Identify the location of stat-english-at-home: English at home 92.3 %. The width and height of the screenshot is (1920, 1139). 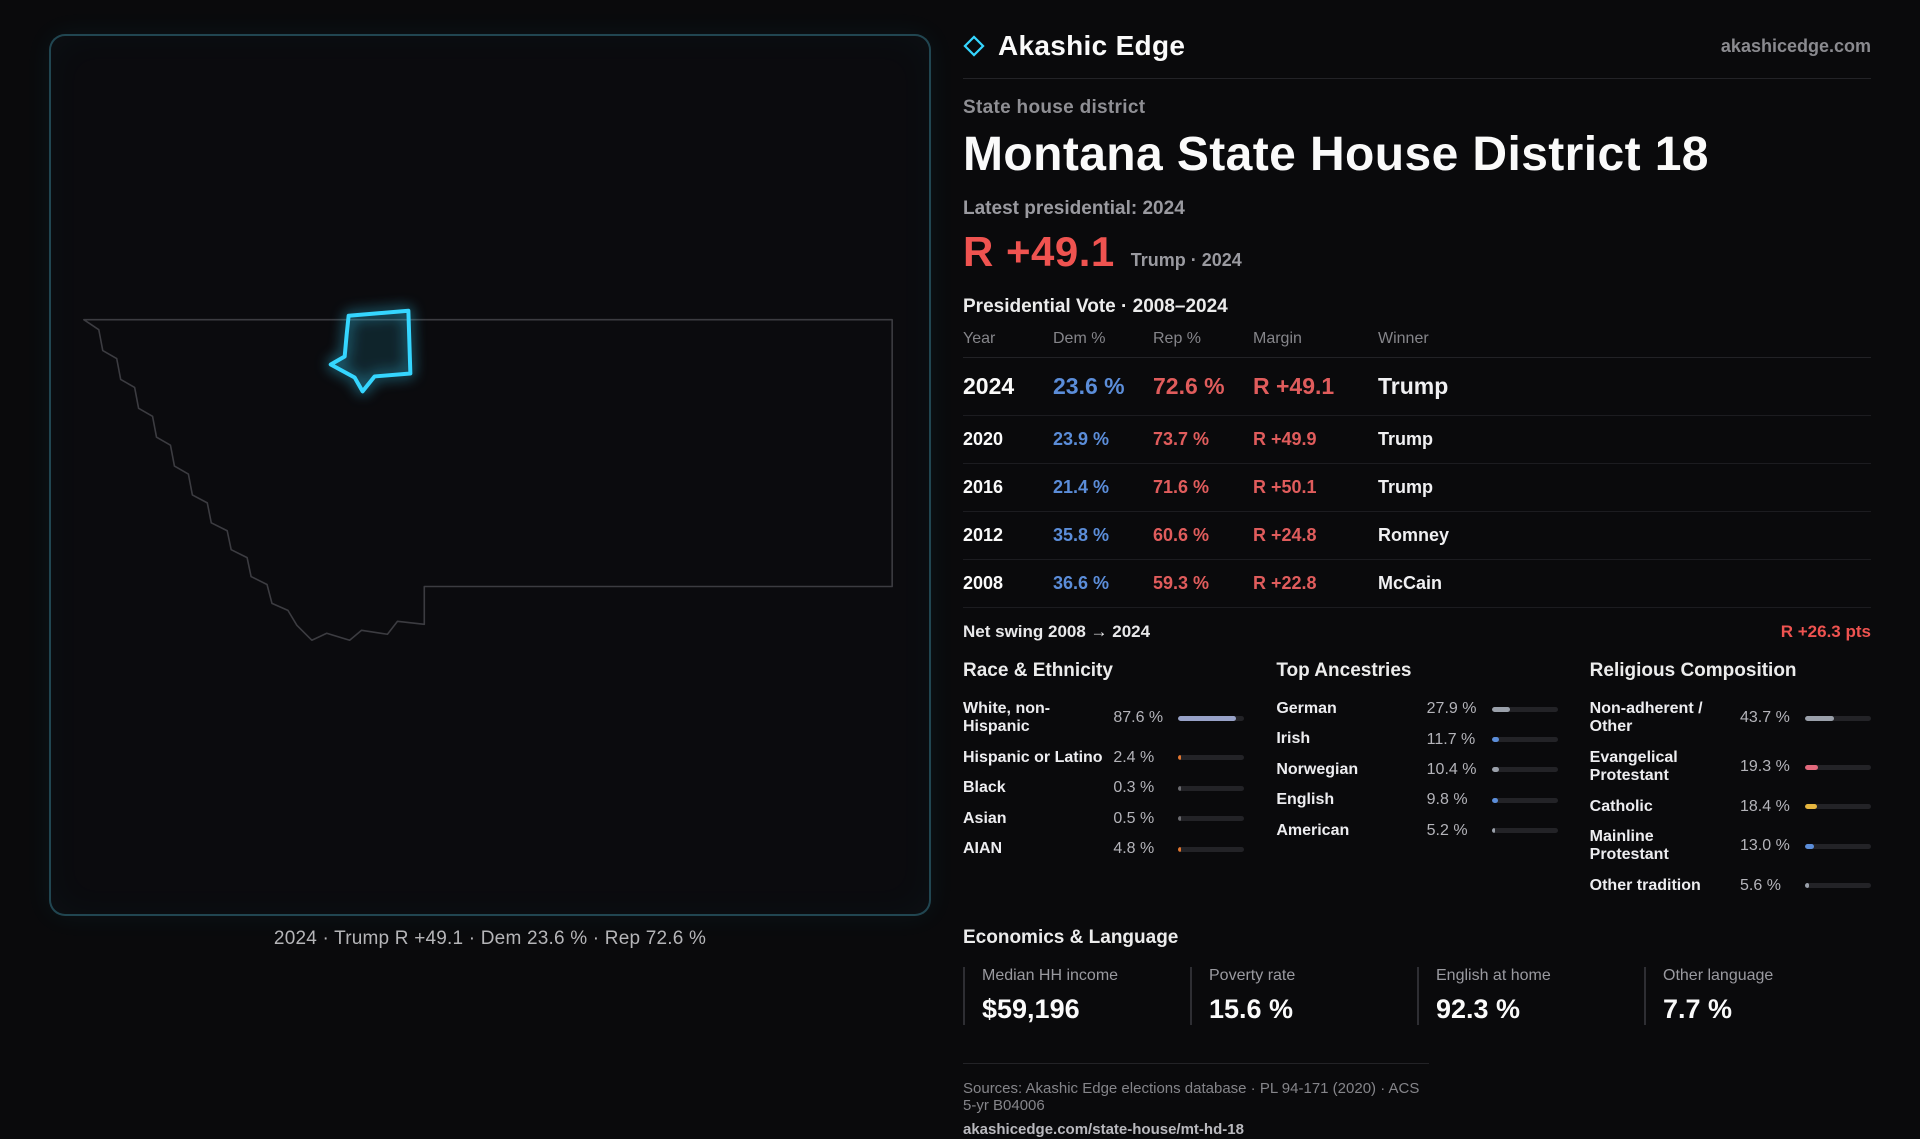
(1530, 996).